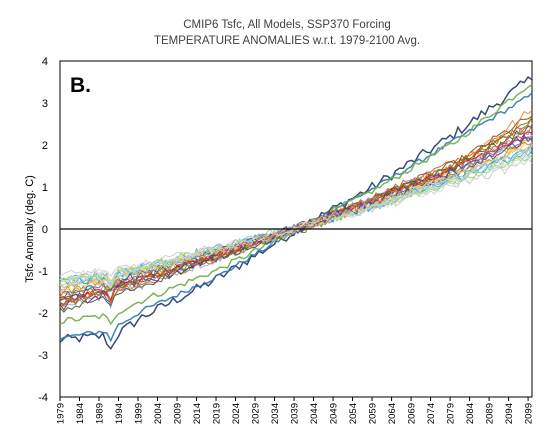 The width and height of the screenshot is (550, 448). I want to click on x-tick-label: 2039, so click(295, 413).